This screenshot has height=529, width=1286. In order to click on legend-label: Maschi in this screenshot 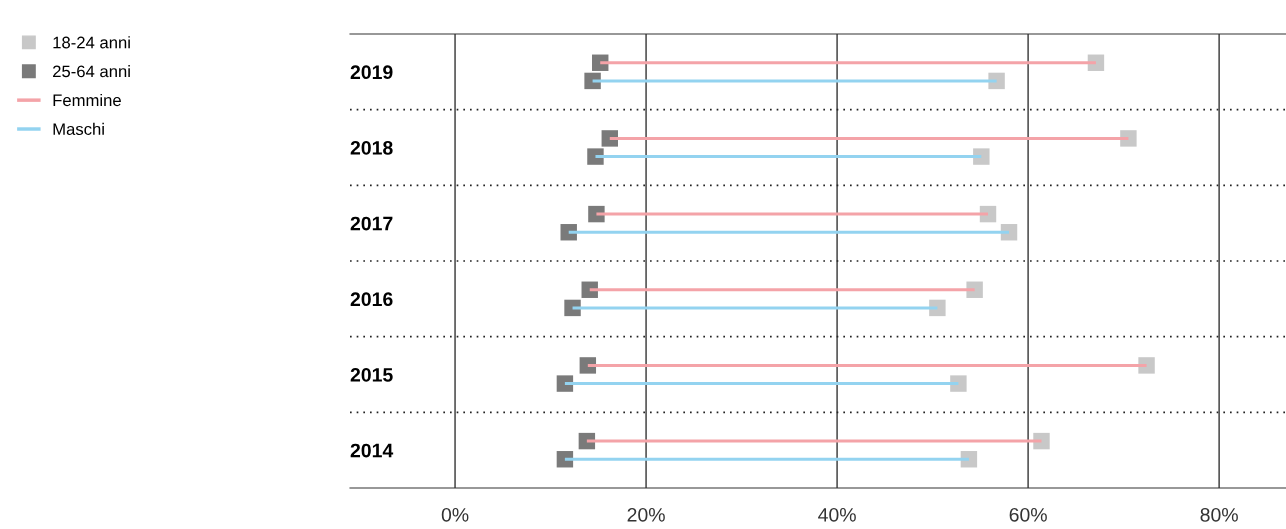, I will do `click(78, 129)`.